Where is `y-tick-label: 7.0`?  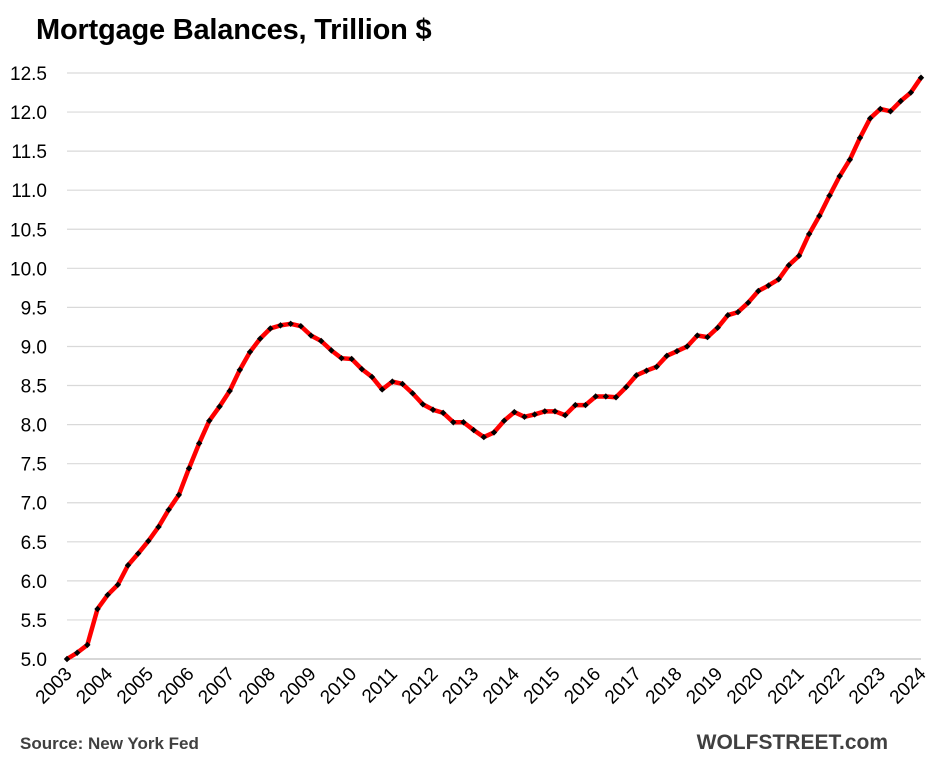
y-tick-label: 7.0 is located at coordinates (34, 504).